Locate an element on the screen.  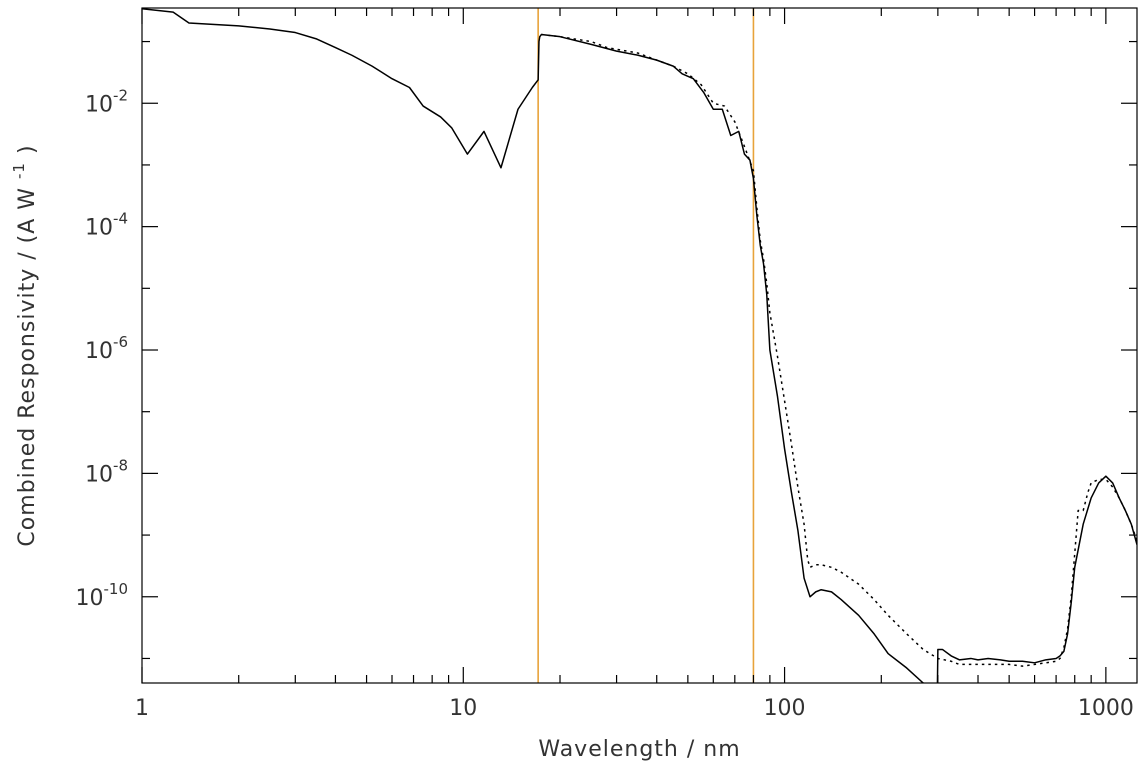
x-axis-title: Wavelength / nm is located at coordinates (639, 749).